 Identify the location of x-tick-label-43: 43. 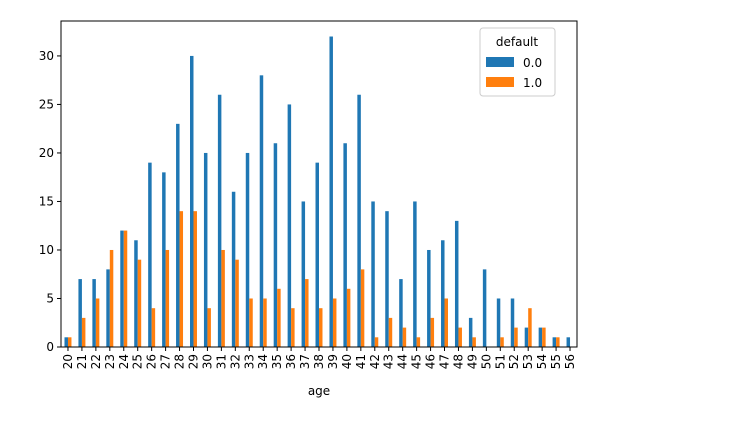
(389, 361).